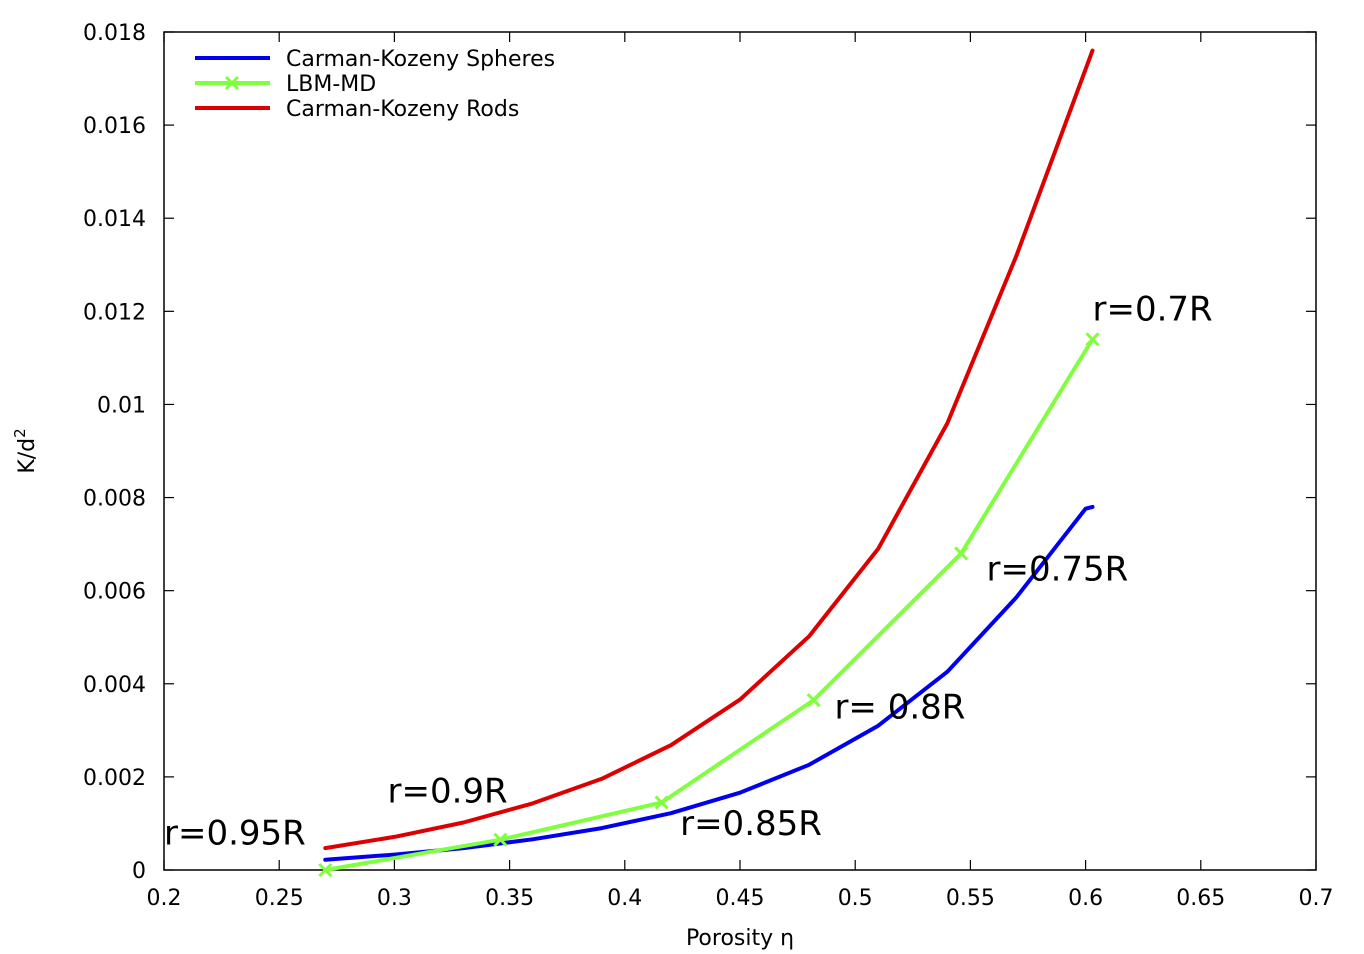  Describe the element at coordinates (1085, 898) in the screenshot. I see `x-tick-label: 0.6` at that location.